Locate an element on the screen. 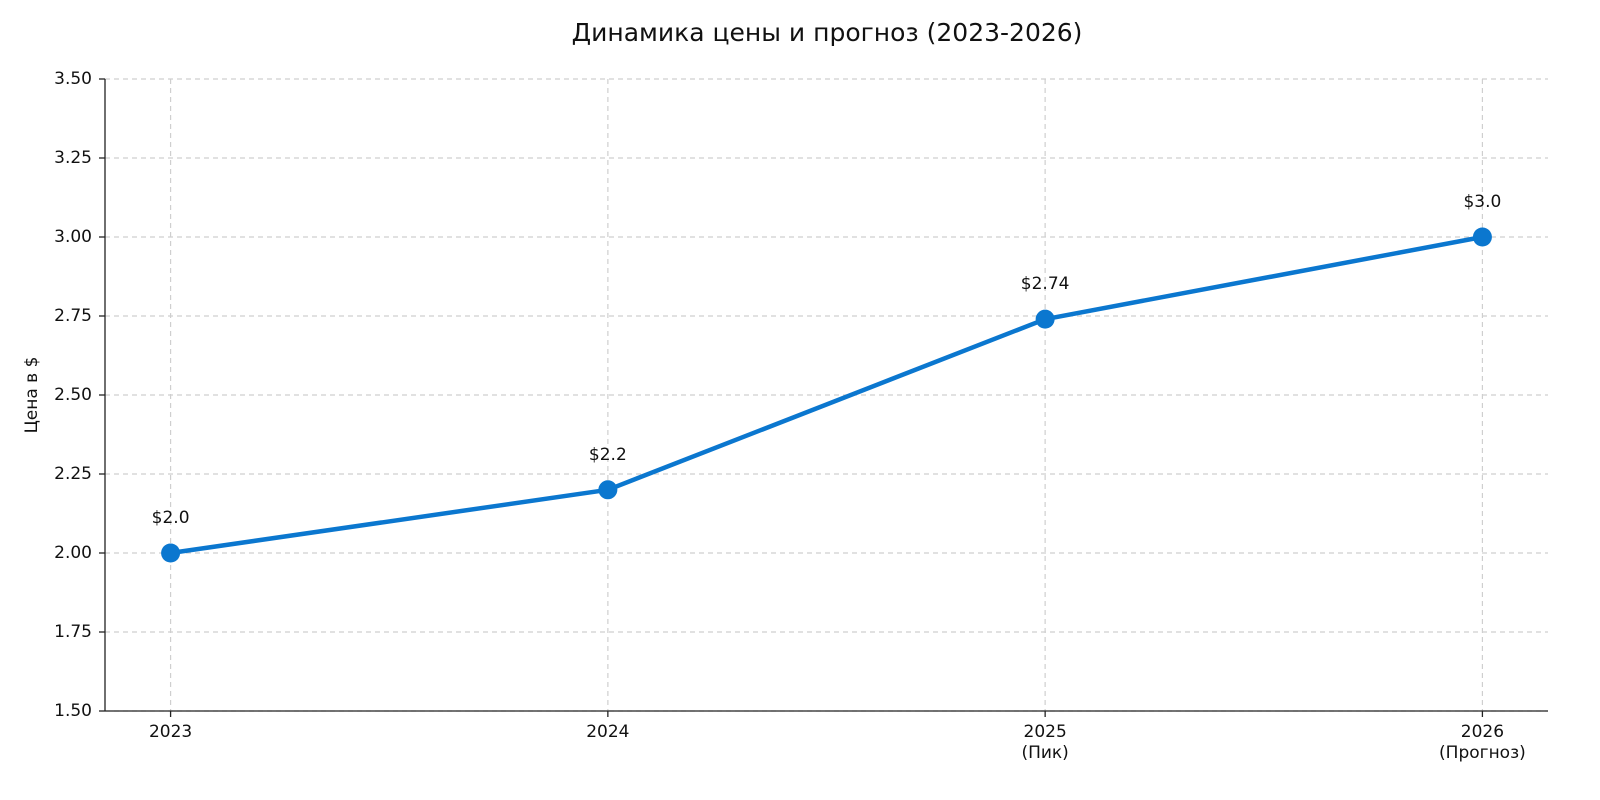 This screenshot has height=800, width=1600. x-tick-line: 2023 is located at coordinates (170, 732).